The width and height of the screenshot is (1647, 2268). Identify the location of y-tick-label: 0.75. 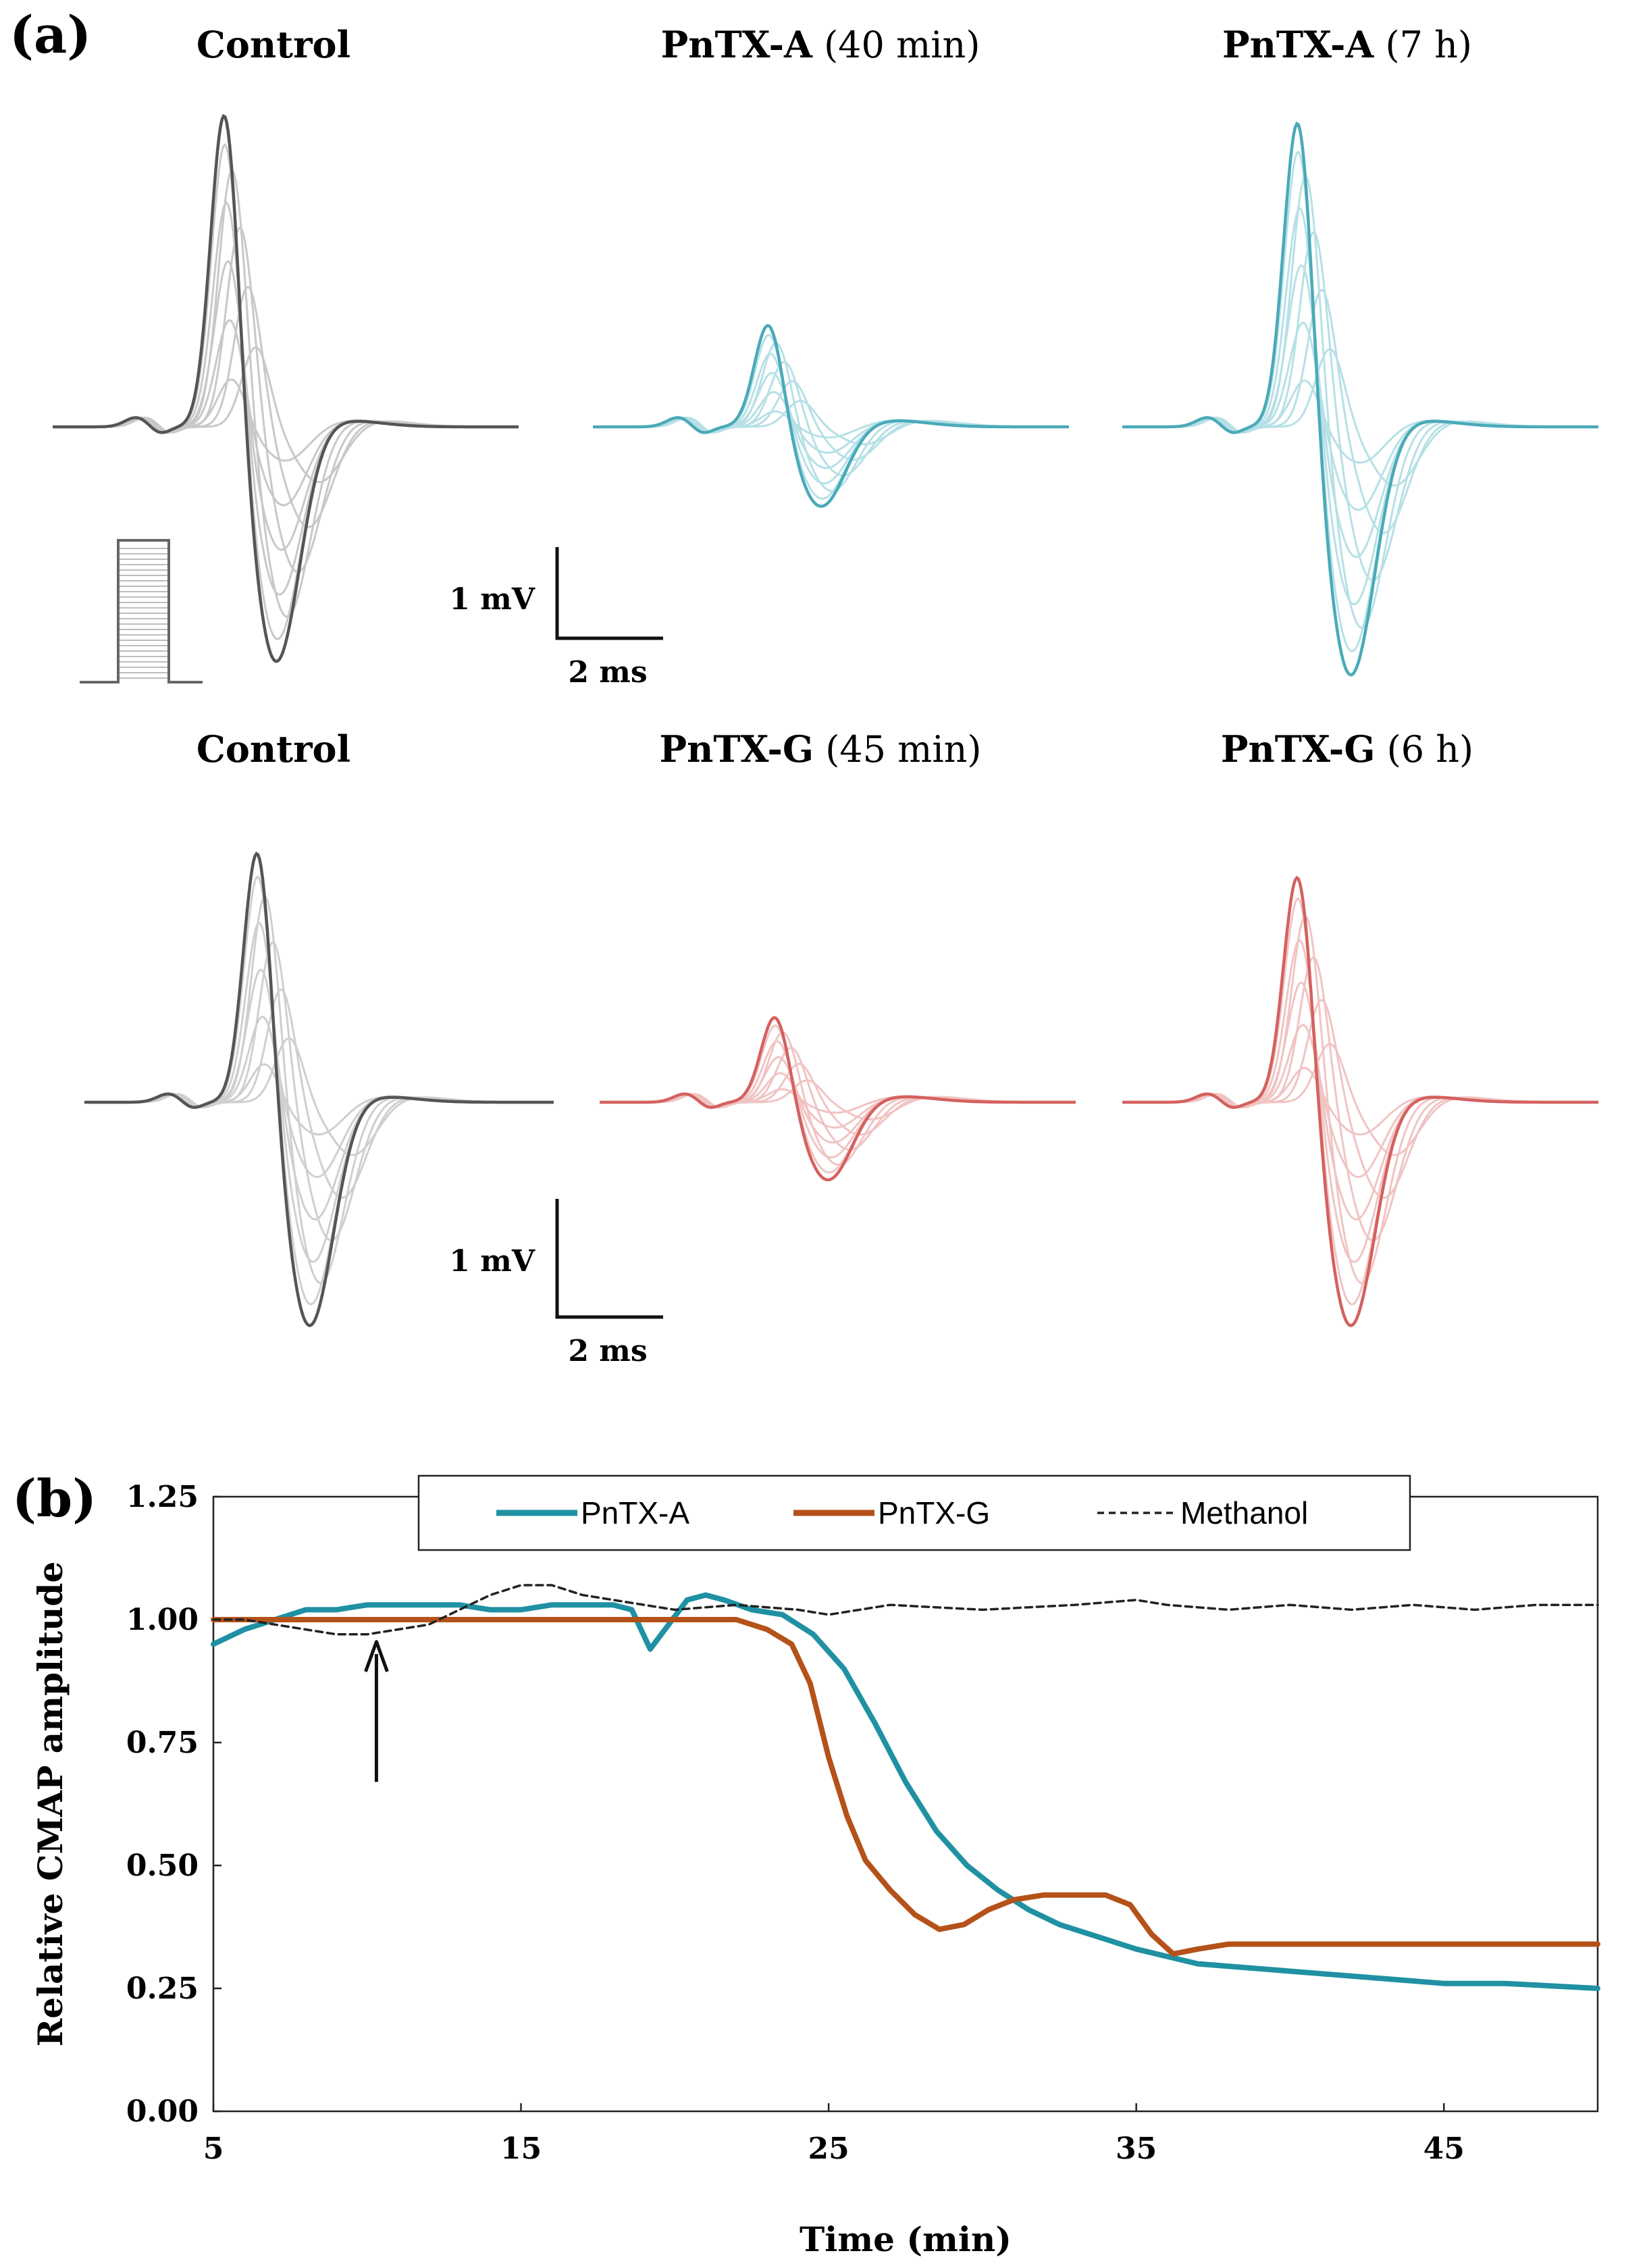
(162, 1743).